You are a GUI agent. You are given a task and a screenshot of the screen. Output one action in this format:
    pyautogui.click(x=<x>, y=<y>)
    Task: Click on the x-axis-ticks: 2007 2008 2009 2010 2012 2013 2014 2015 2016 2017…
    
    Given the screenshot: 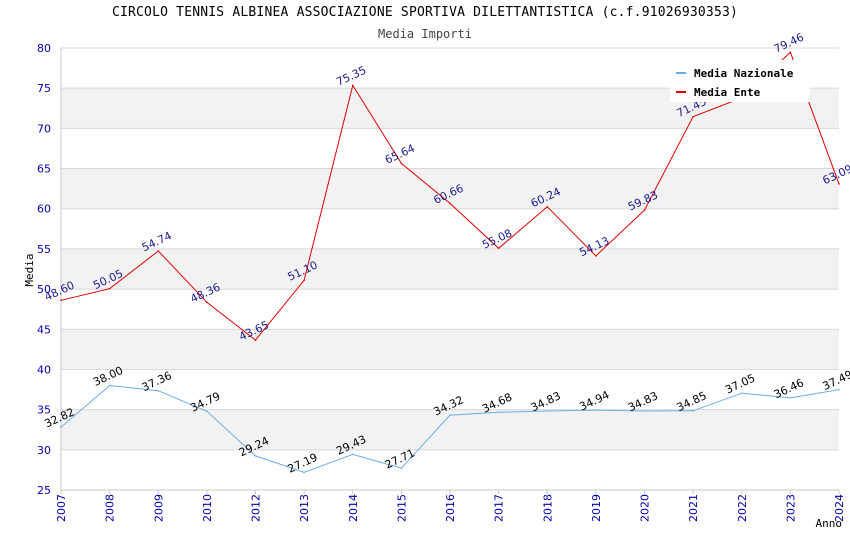 What is the action you would take?
    pyautogui.click(x=450, y=506)
    